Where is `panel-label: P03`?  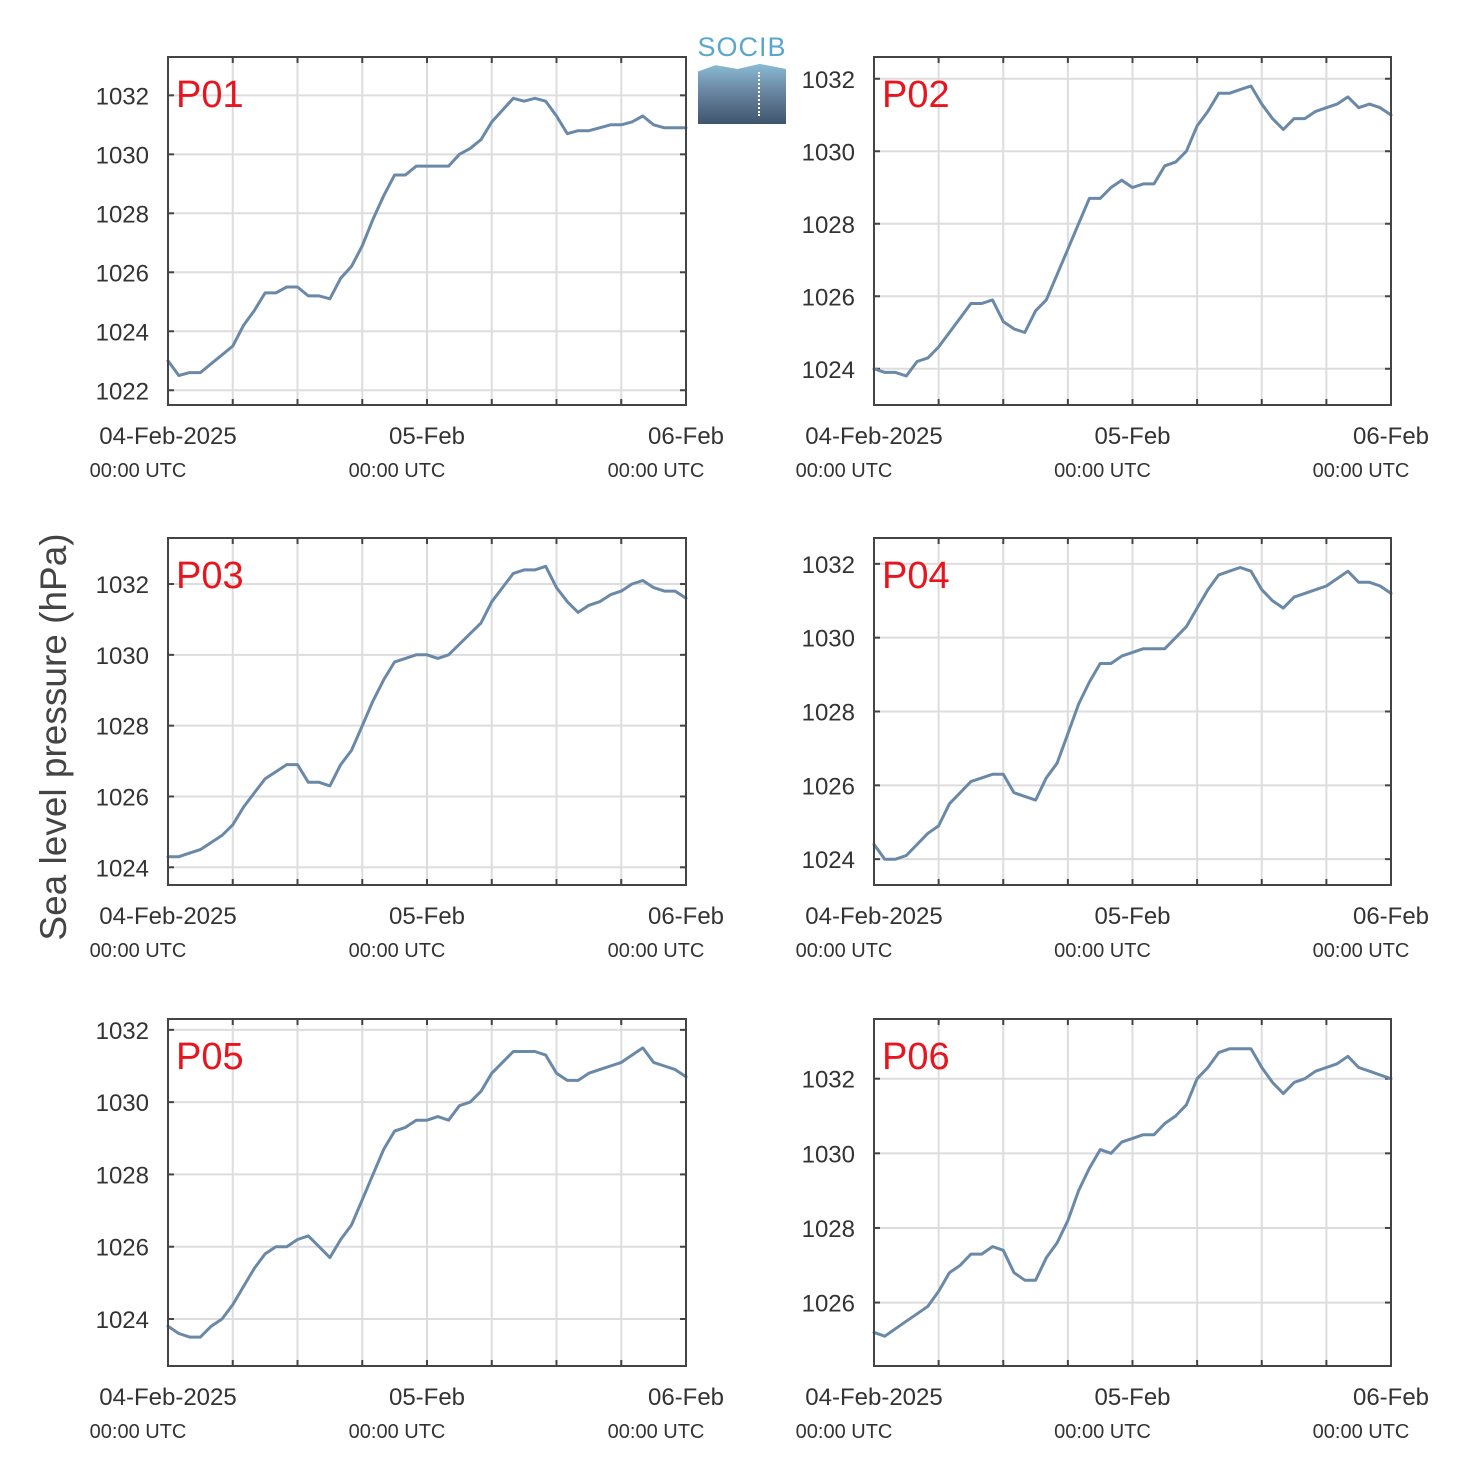 panel-label: P03 is located at coordinates (210, 576).